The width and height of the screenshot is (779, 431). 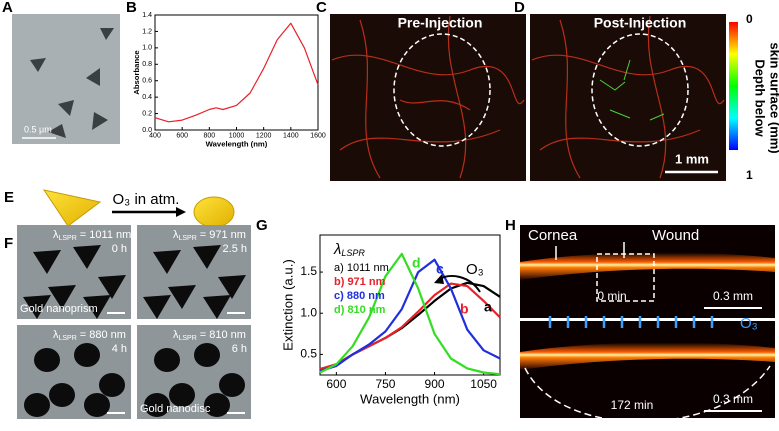 I want to click on x-tick-label: 1400, so click(x=291, y=135).